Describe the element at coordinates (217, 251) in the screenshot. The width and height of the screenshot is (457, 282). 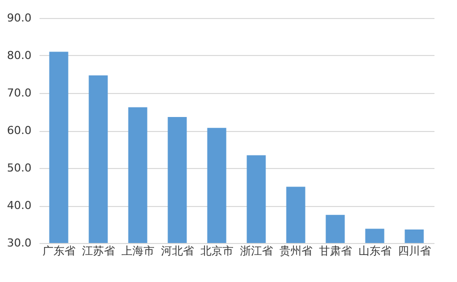
I see `x-tick-label: 北京市` at that location.